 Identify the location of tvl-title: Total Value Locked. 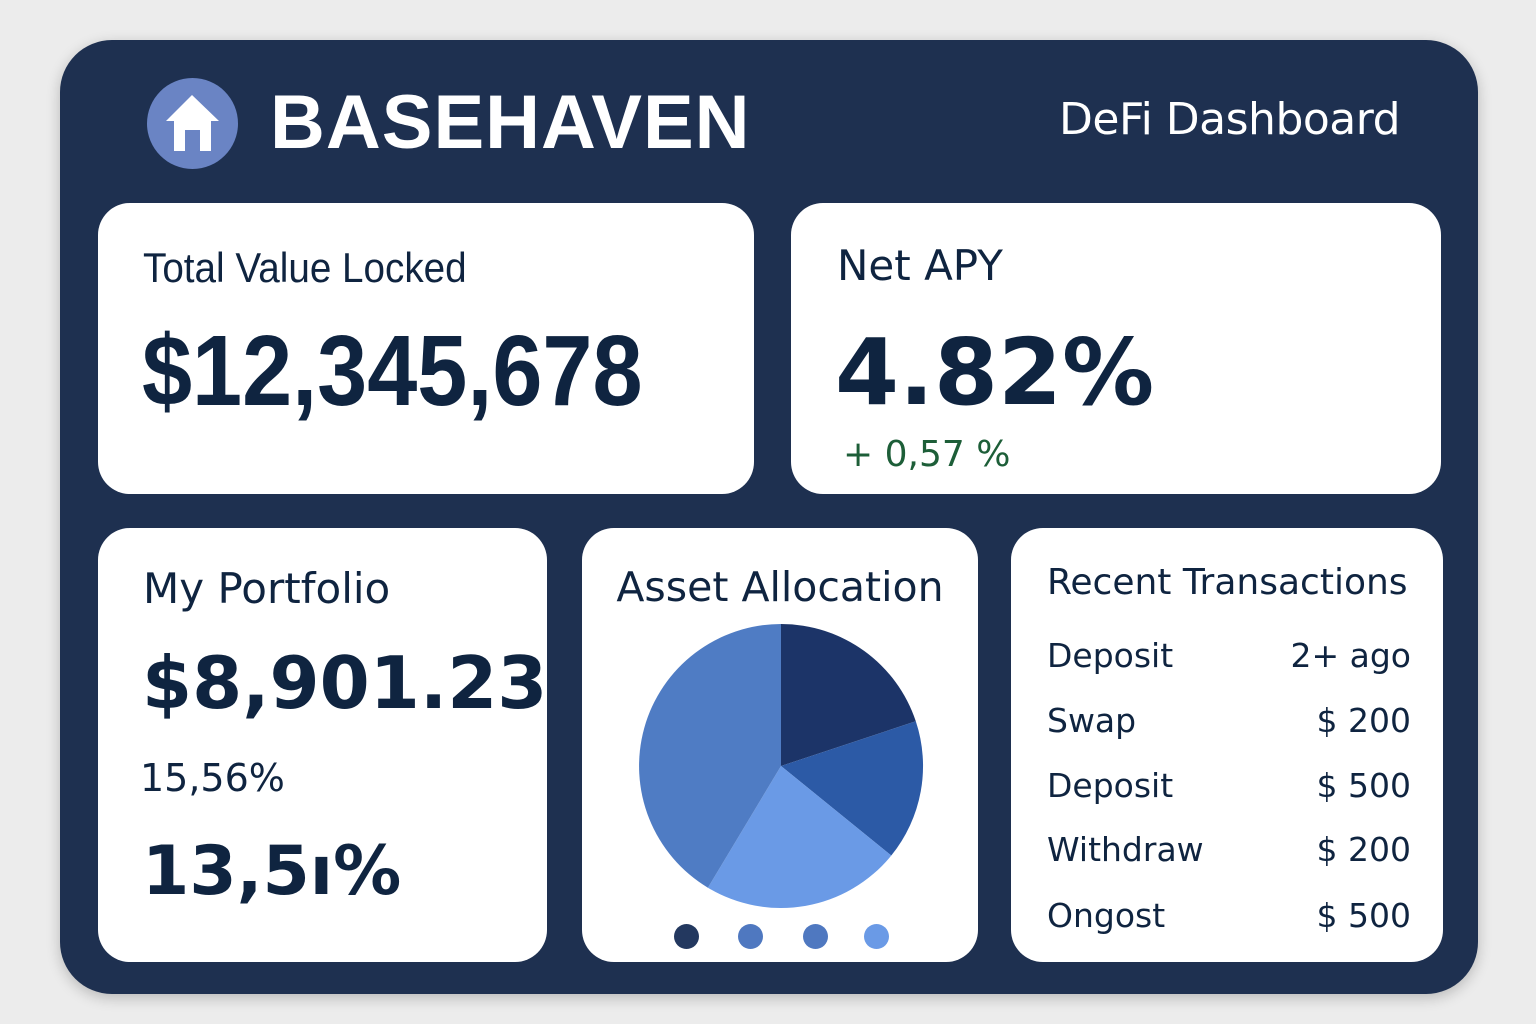
(305, 267).